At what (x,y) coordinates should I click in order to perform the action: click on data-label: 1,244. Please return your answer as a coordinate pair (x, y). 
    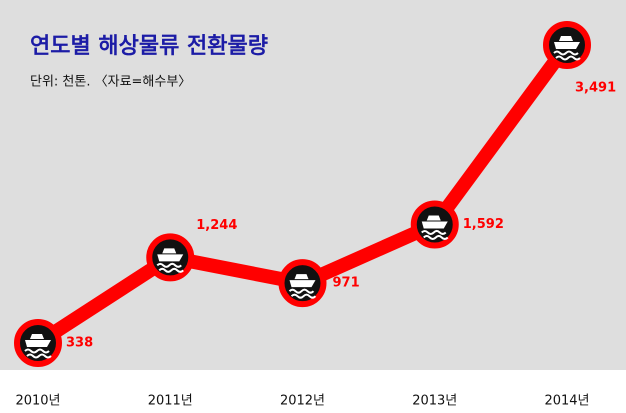
    Looking at the image, I should click on (216, 225).